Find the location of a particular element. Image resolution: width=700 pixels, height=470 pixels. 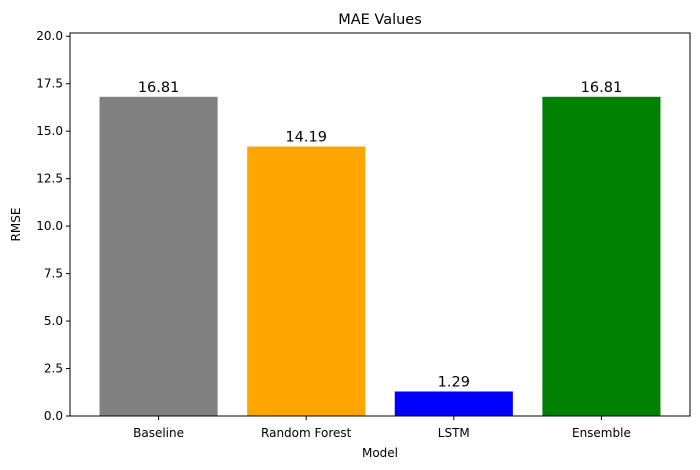

x-axis: Baseline Random Forest LSTM Ensemble is located at coordinates (382, 428).